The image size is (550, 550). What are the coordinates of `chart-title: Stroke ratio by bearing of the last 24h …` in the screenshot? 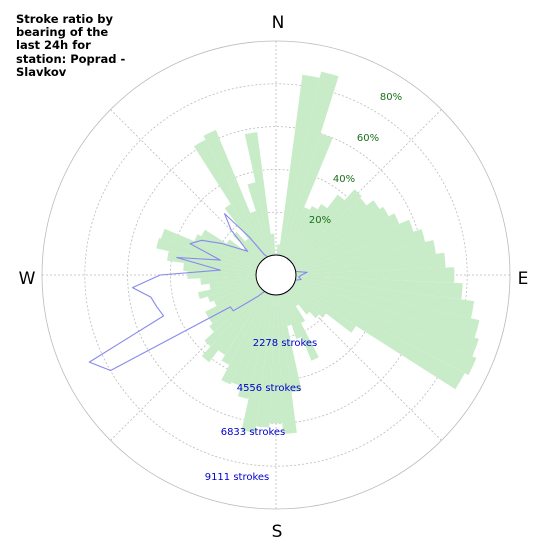 It's located at (71, 45).